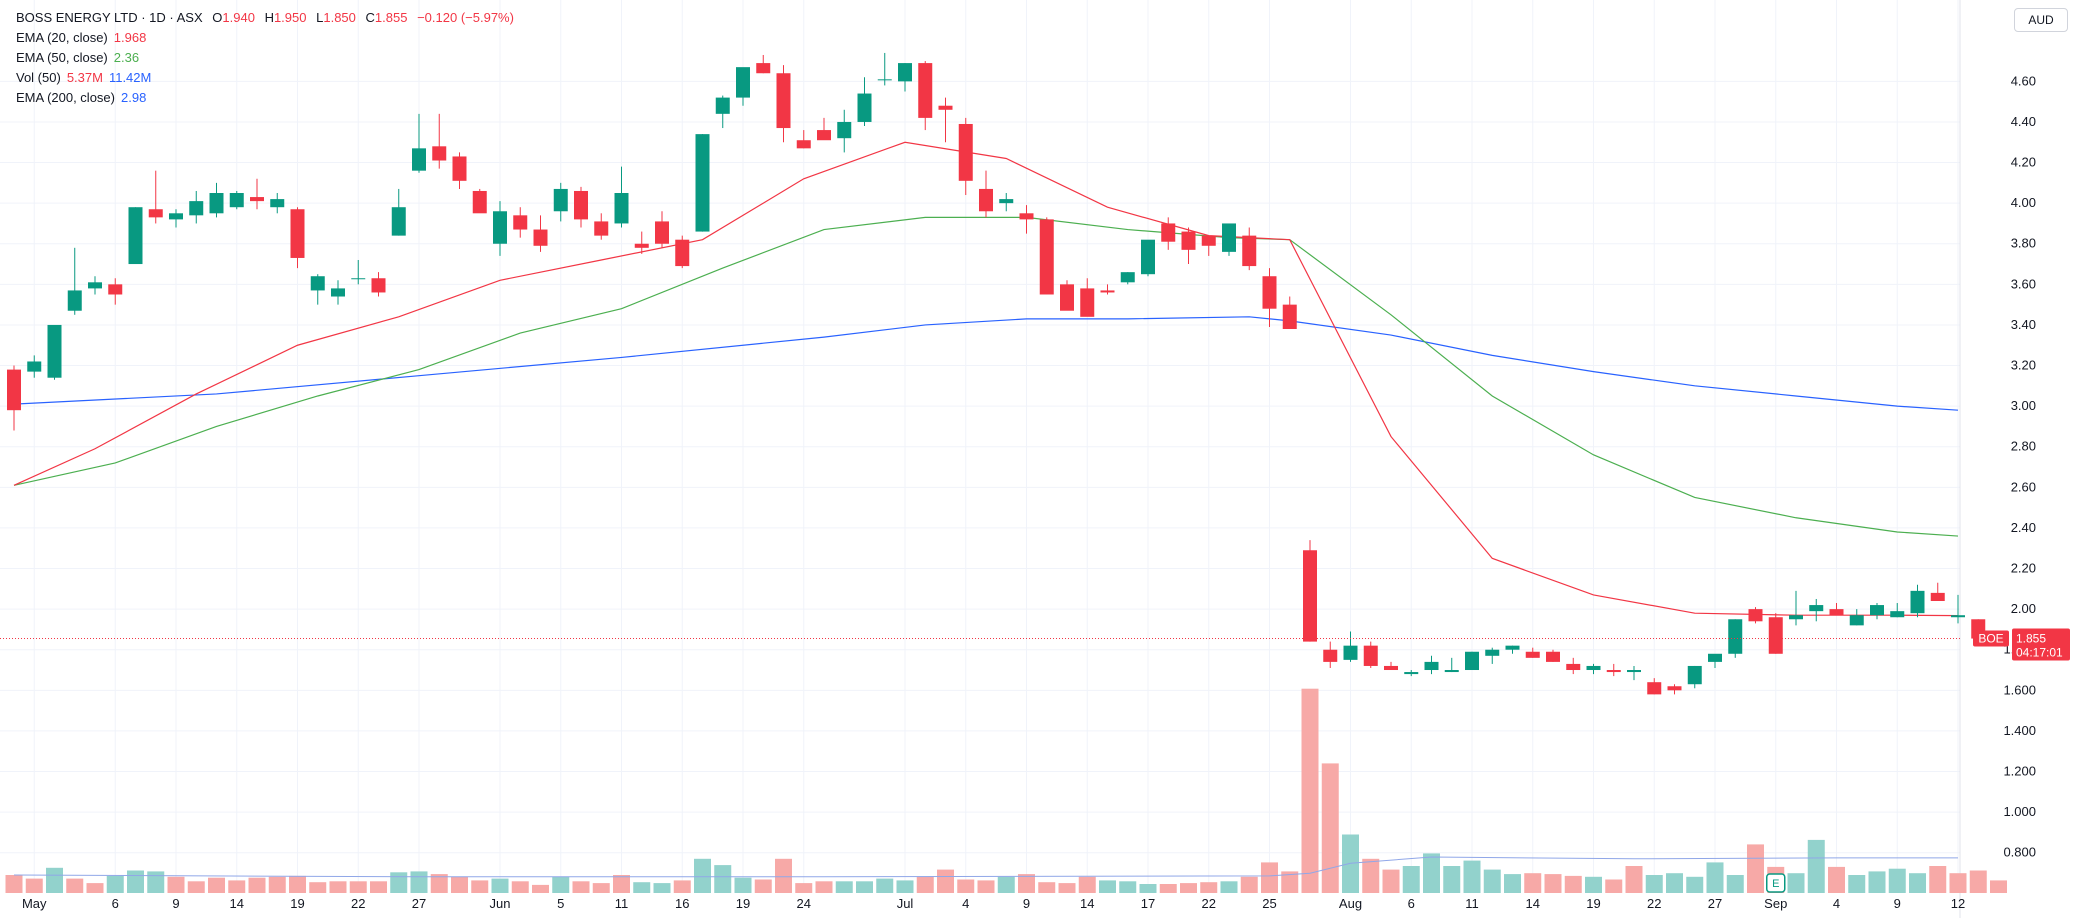 The image size is (2074, 918). Describe the element at coordinates (81, 97) in the screenshot. I see `legend-ema200: EMA (200, close) 2.98` at that location.